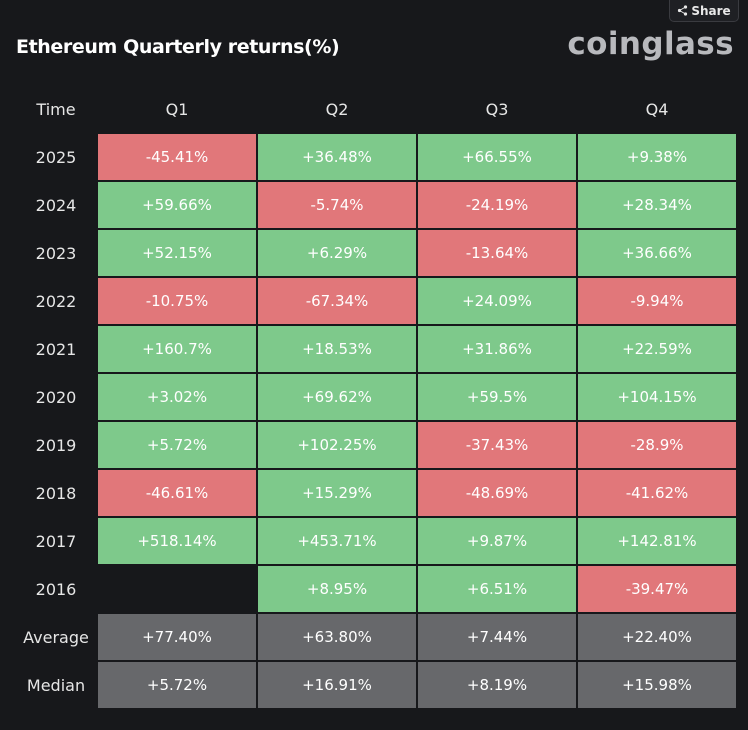 The height and width of the screenshot is (730, 748). What do you see at coordinates (657, 109) in the screenshot?
I see `column-header-q4: Q4` at bounding box center [657, 109].